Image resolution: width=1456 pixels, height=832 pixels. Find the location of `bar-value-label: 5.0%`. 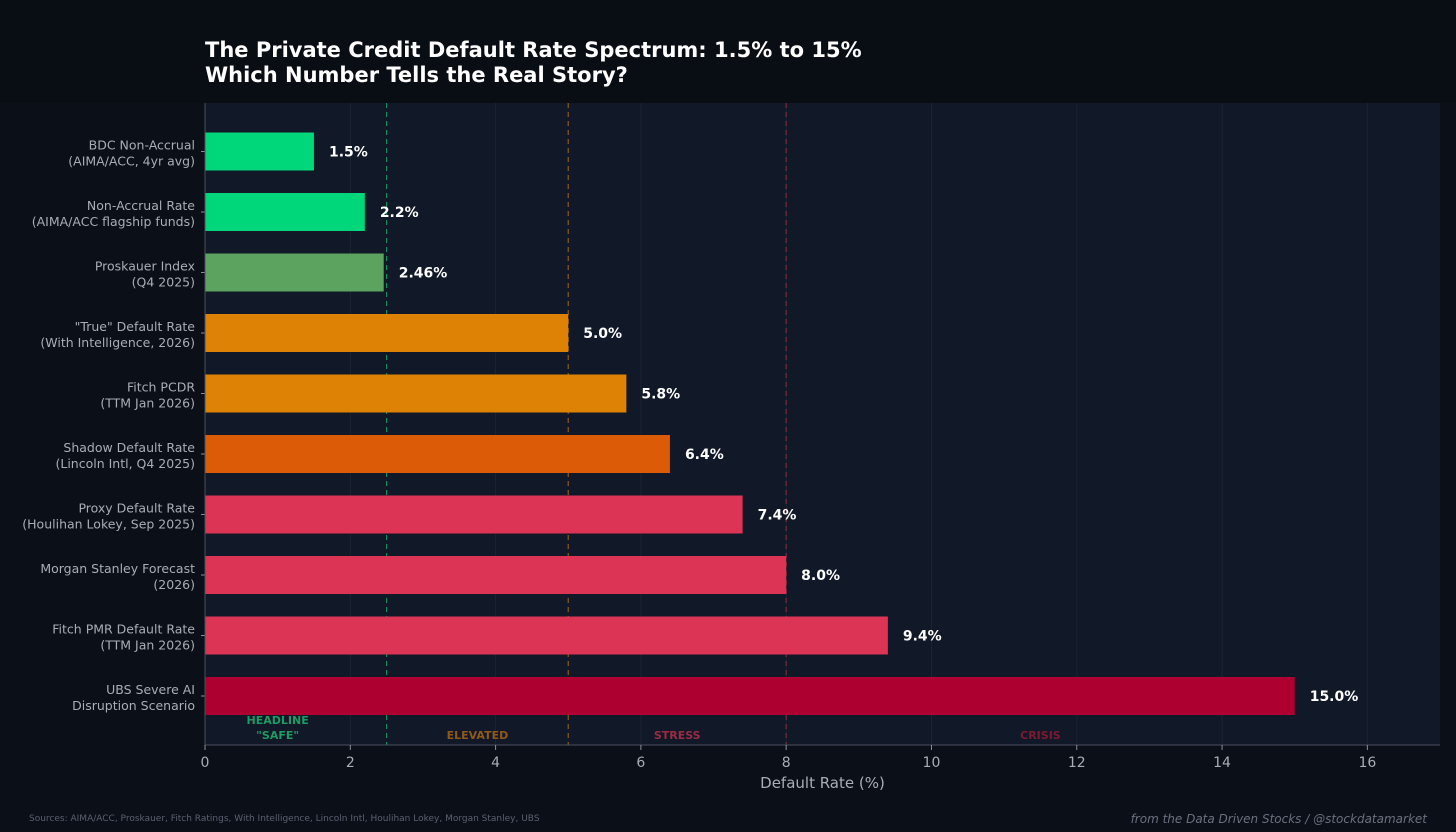

bar-value-label: 5.0% is located at coordinates (602, 334).